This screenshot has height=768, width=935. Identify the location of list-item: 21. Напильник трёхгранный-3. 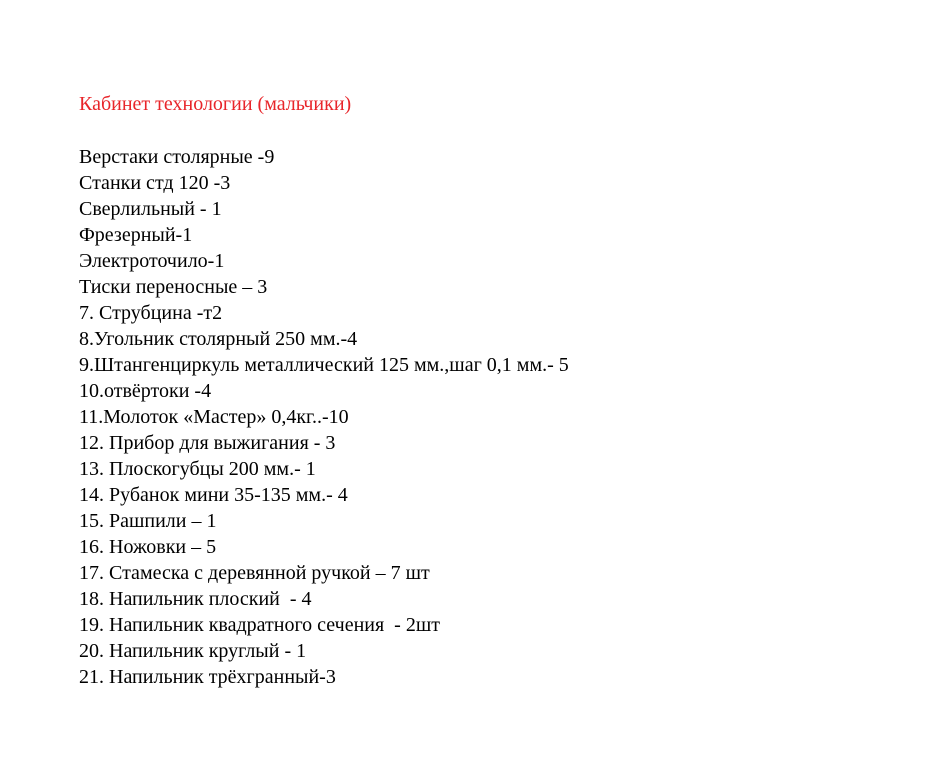
(207, 677).